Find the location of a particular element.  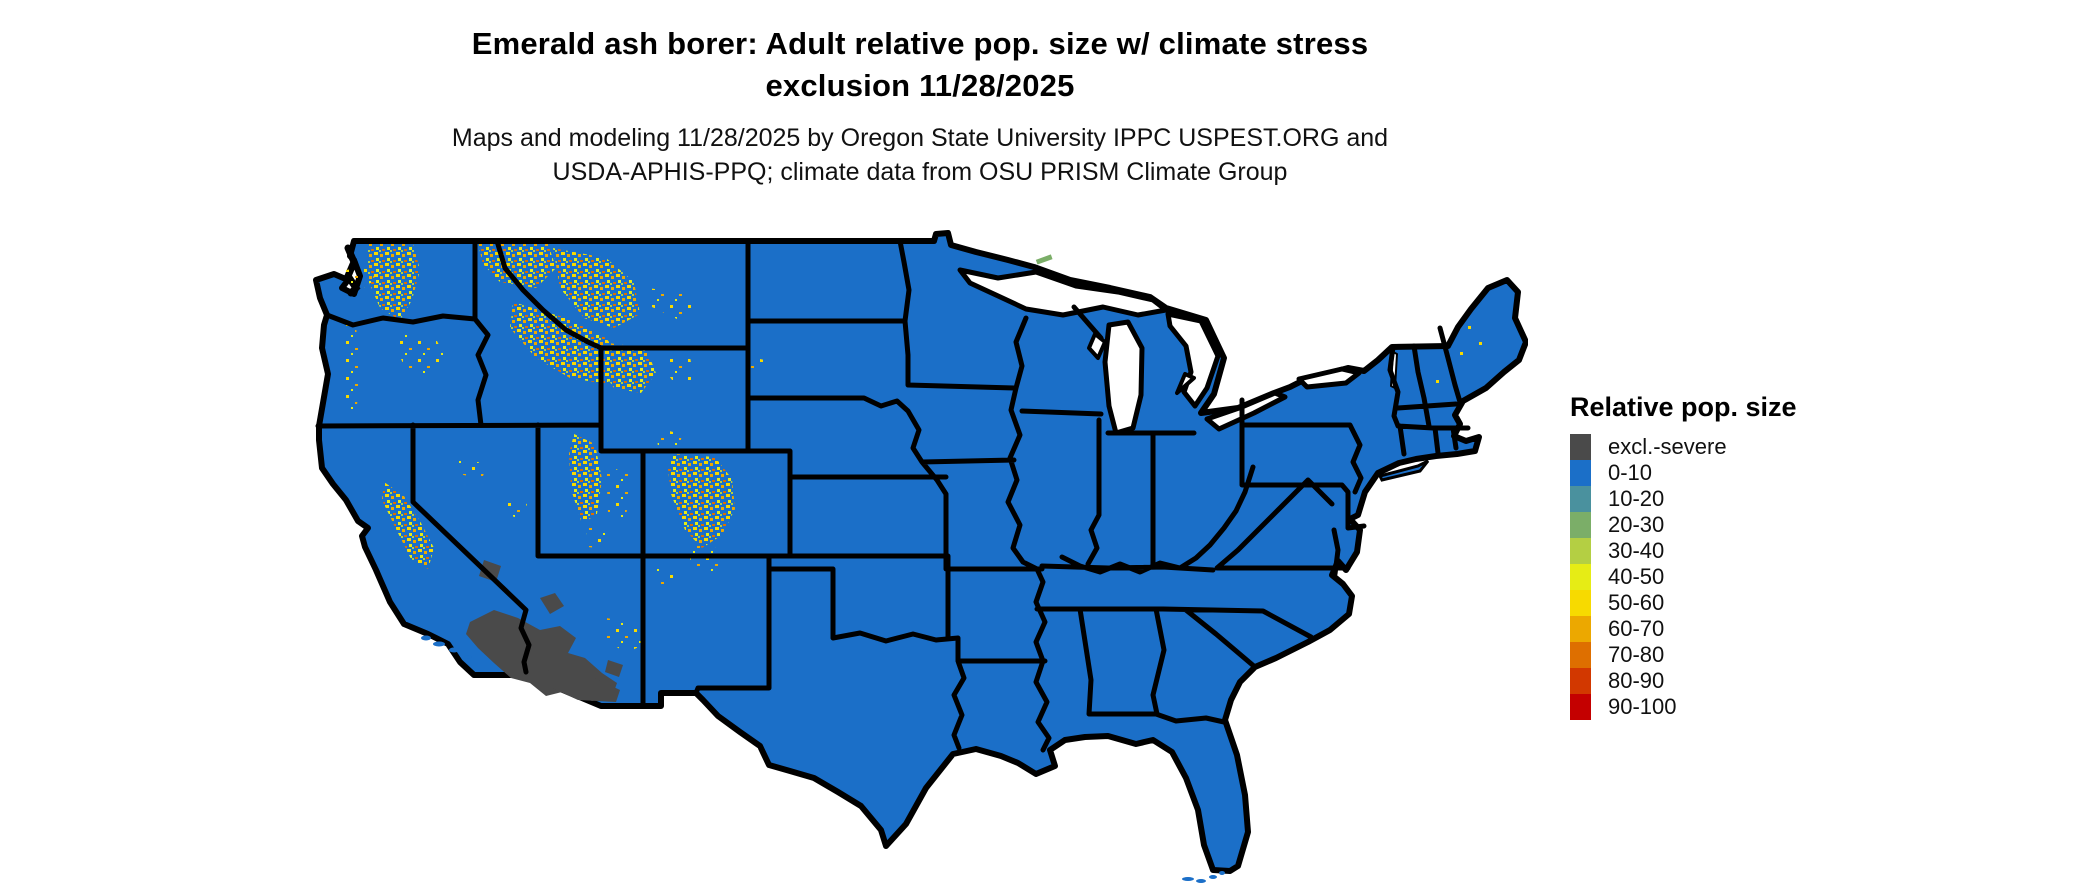

legend-item-label: 80-90 is located at coordinates (1636, 680).